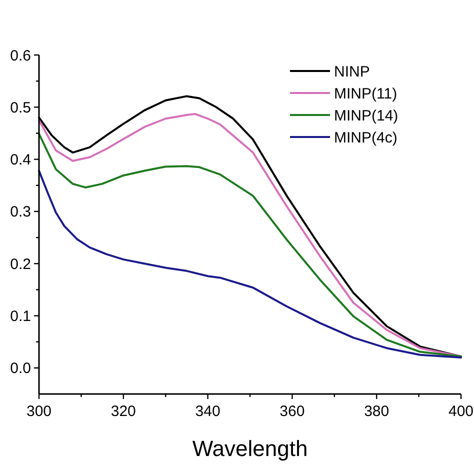 This screenshot has width=474, height=474. What do you see at coordinates (366, 115) in the screenshot?
I see `legend-label: MINP(14)` at bounding box center [366, 115].